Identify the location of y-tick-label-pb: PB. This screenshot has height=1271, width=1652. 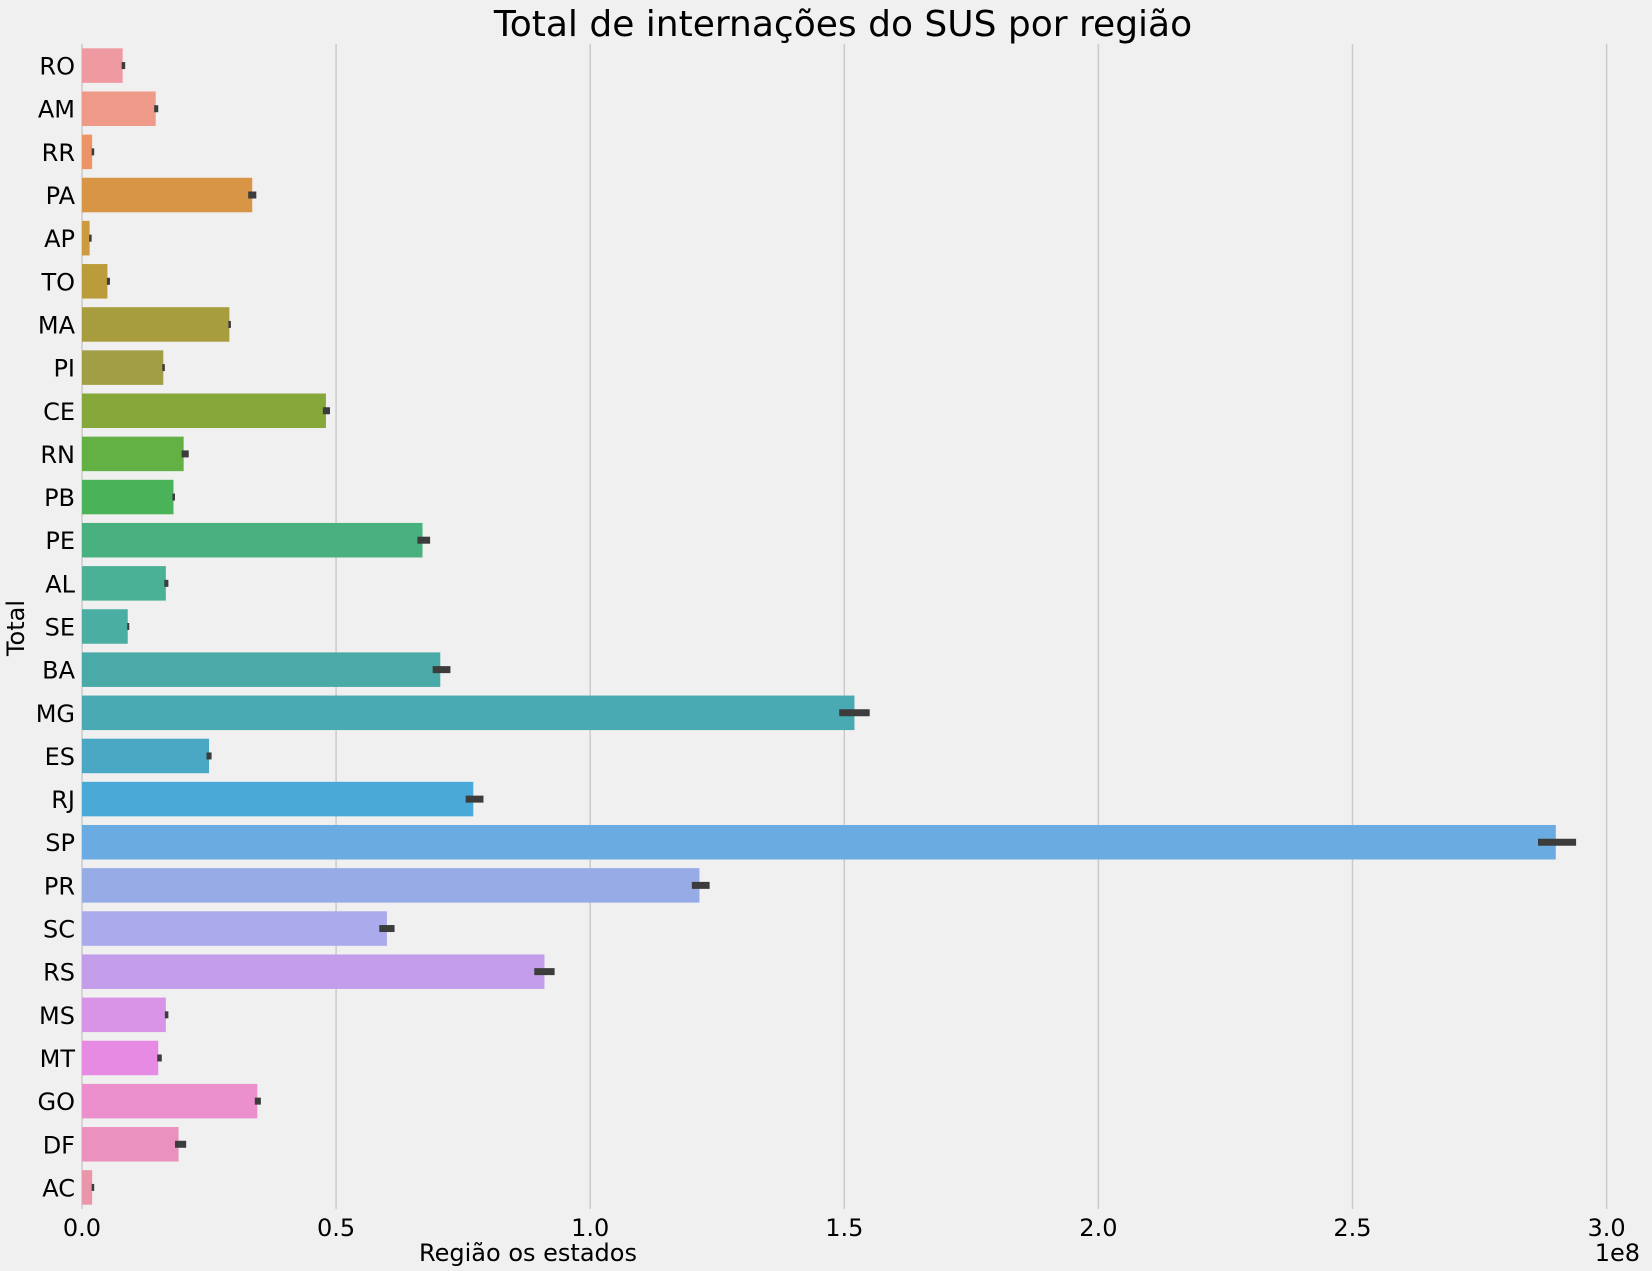
(59, 498).